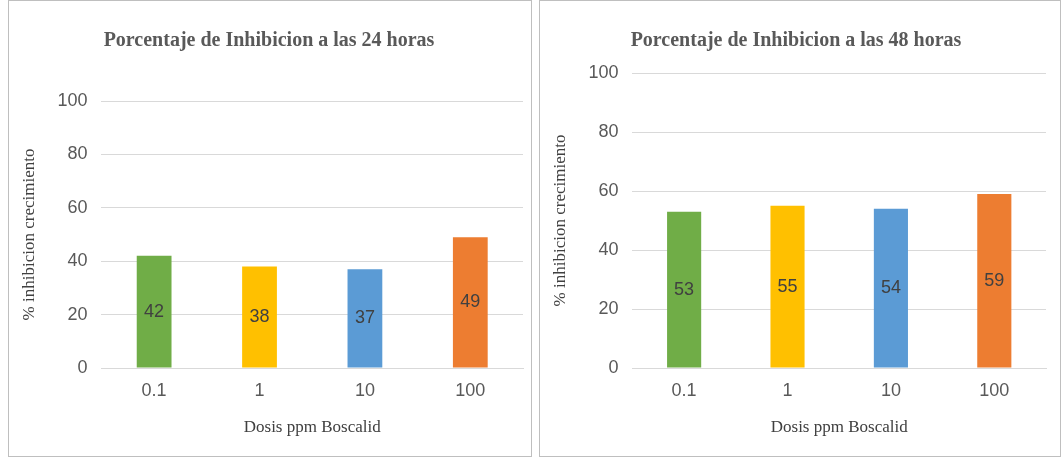 Image resolution: width=1061 pixels, height=457 pixels. I want to click on data-label: 49, so click(470, 301).